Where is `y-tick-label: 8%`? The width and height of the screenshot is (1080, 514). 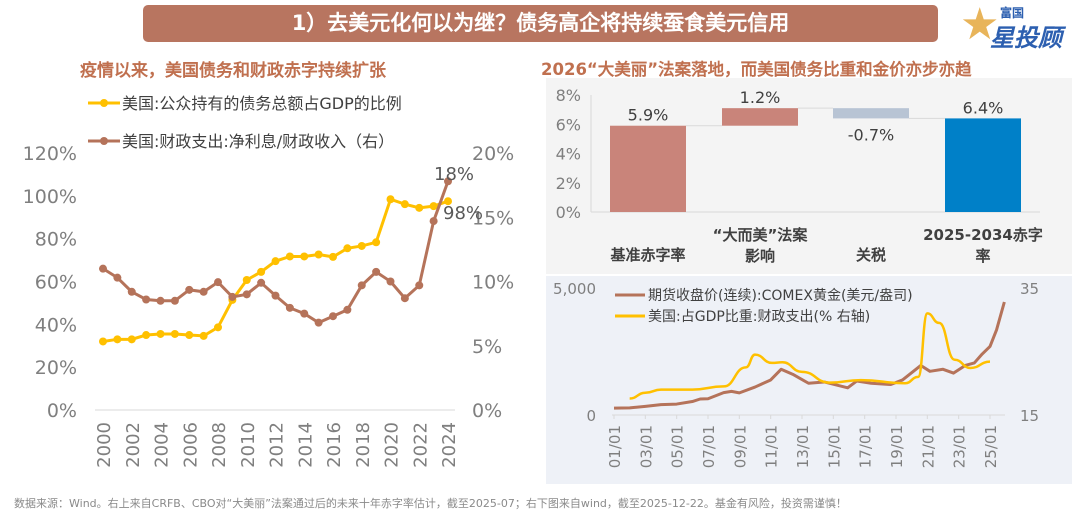 y-tick-label: 8% is located at coordinates (568, 95).